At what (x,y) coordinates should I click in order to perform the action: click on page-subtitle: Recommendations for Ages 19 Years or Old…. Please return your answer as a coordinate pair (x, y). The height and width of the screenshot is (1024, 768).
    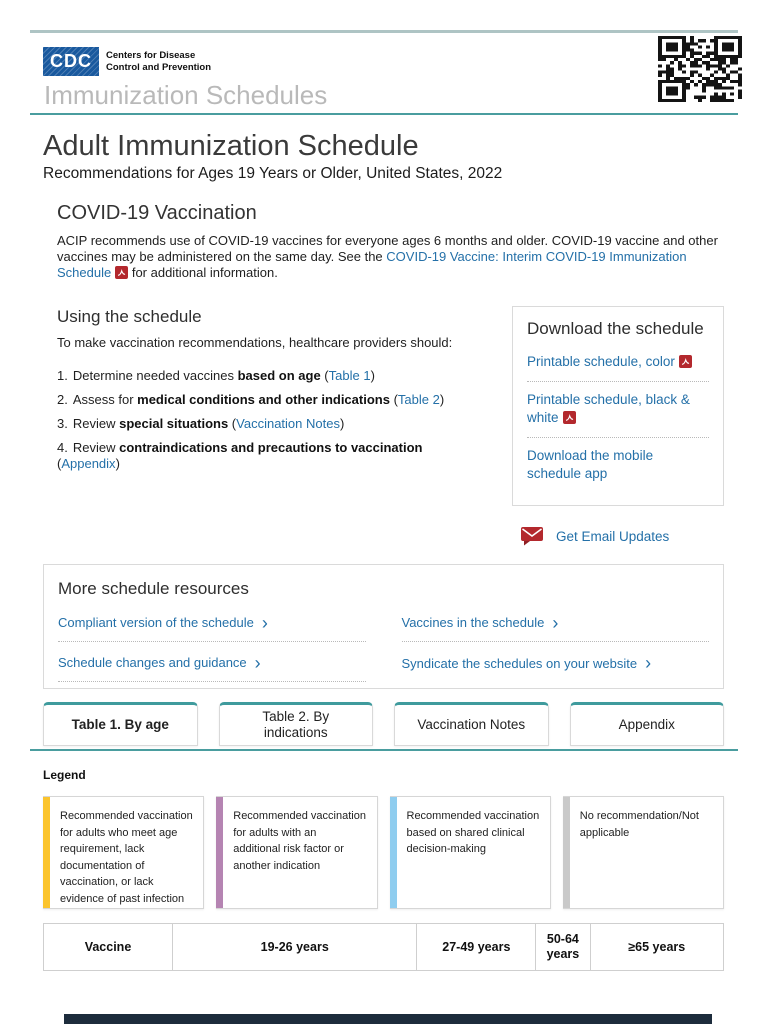
    Looking at the image, I should click on (273, 173).